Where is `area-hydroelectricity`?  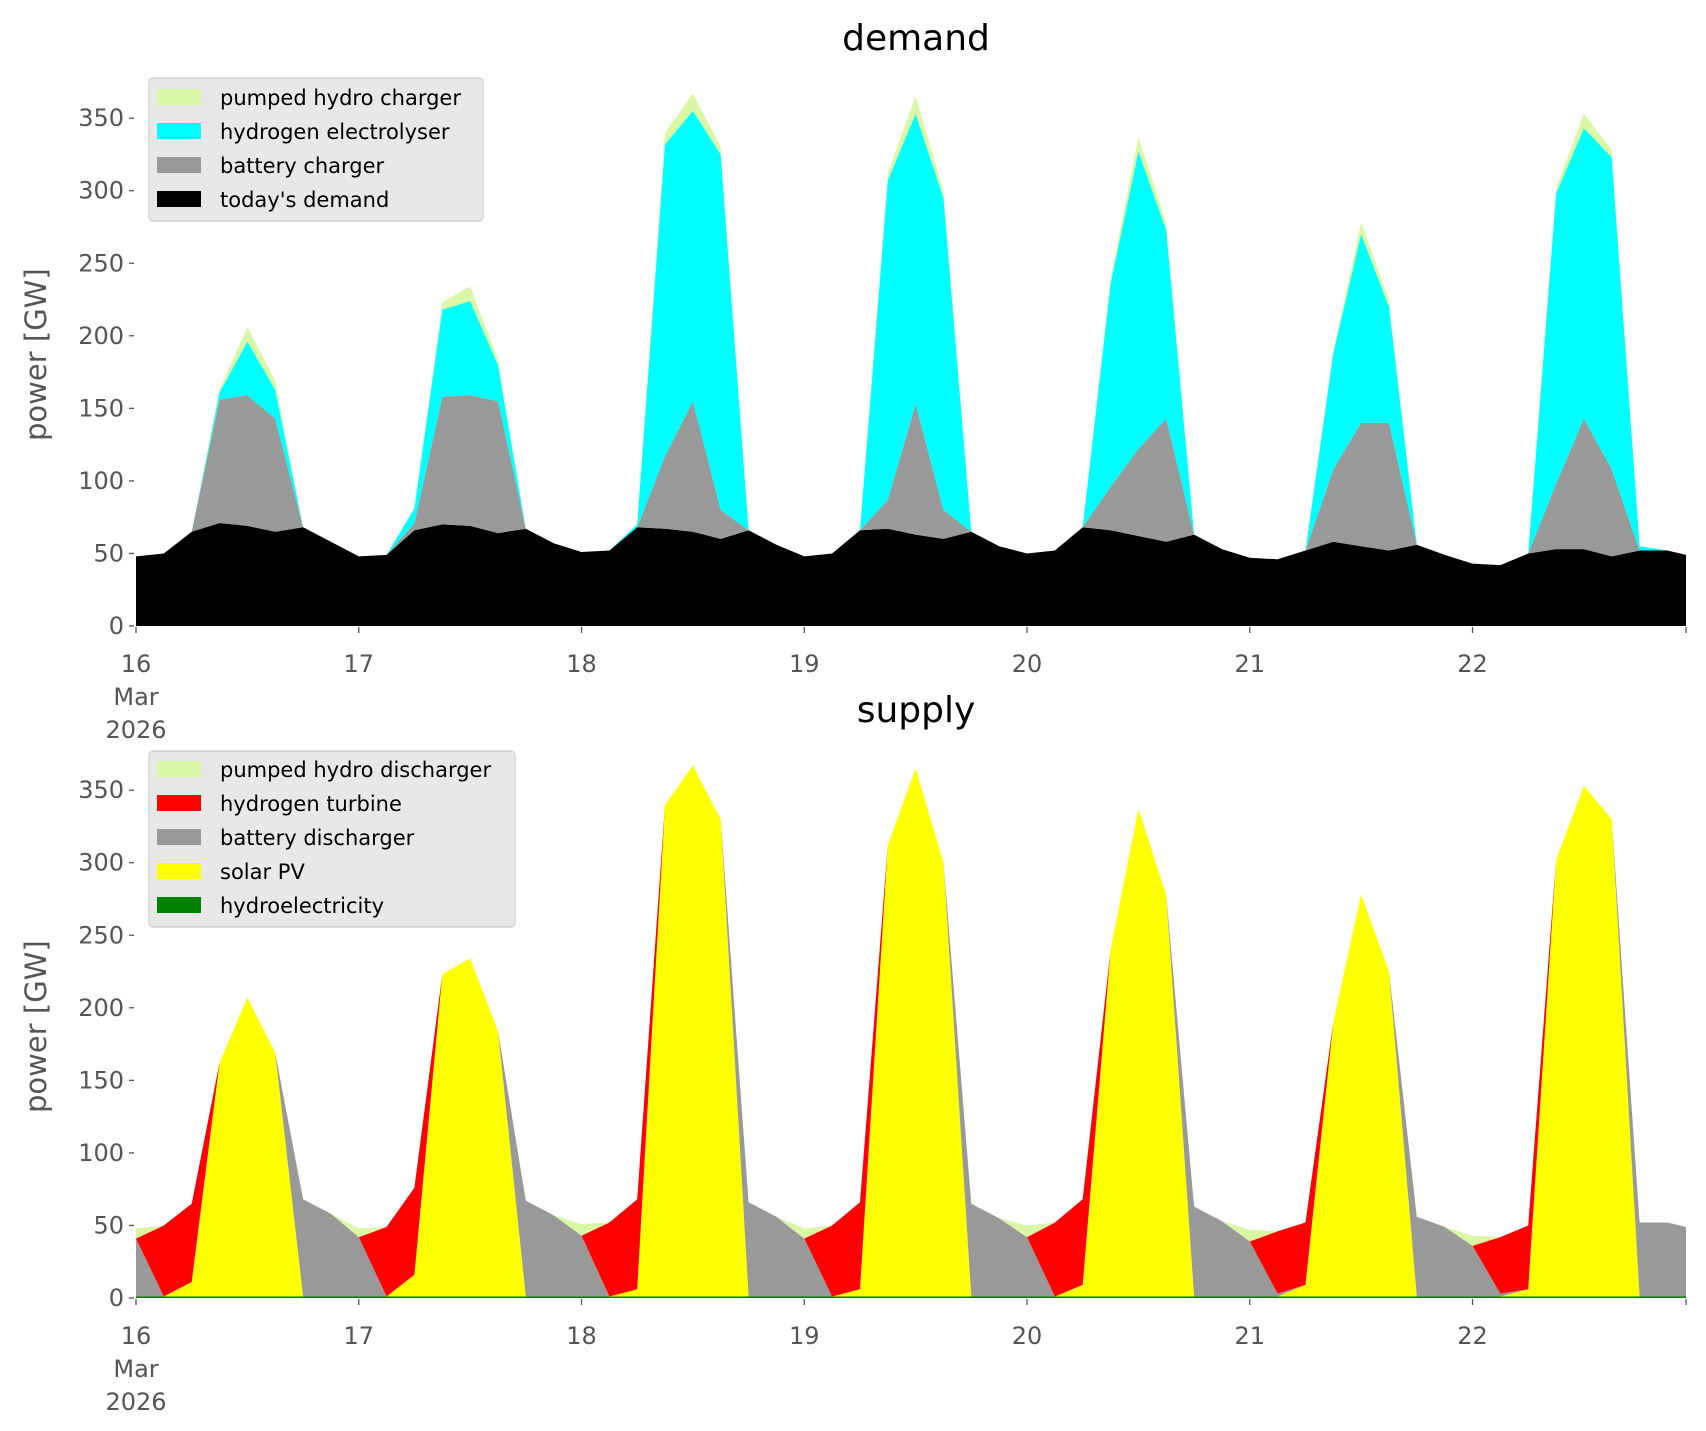 area-hydroelectricity is located at coordinates (911, 1297).